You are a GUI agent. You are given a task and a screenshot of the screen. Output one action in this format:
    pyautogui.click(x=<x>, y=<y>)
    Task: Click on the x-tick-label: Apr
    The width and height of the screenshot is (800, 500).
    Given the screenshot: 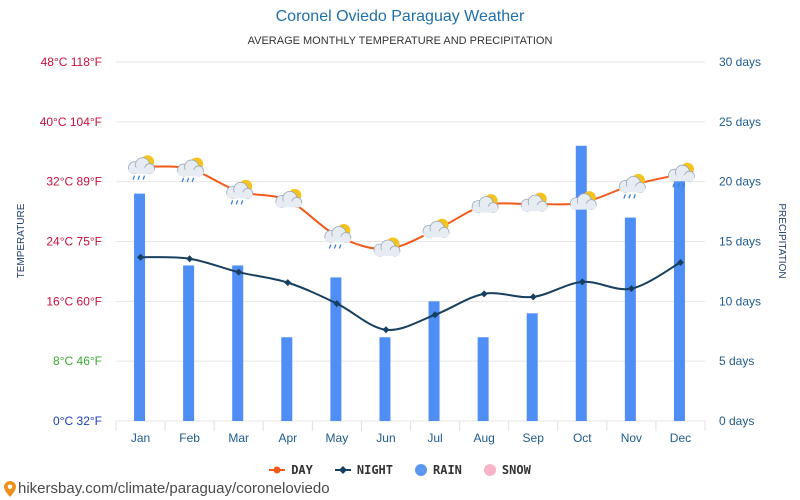 What is the action you would take?
    pyautogui.click(x=287, y=438)
    